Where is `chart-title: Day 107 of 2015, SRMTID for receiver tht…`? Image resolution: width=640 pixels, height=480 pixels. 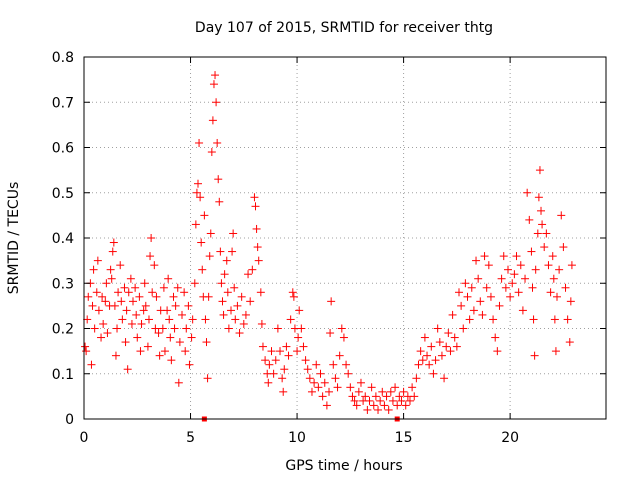
chart-title: Day 107 of 2015, SRMTID for receiver tht… is located at coordinates (344, 28).